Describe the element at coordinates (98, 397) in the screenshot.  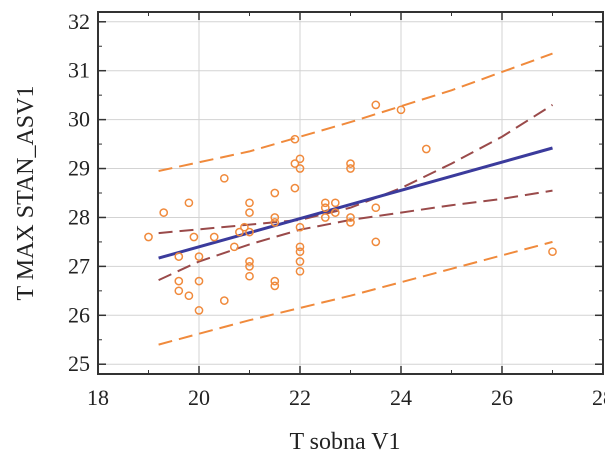
I see `x-tick-label: 18` at that location.